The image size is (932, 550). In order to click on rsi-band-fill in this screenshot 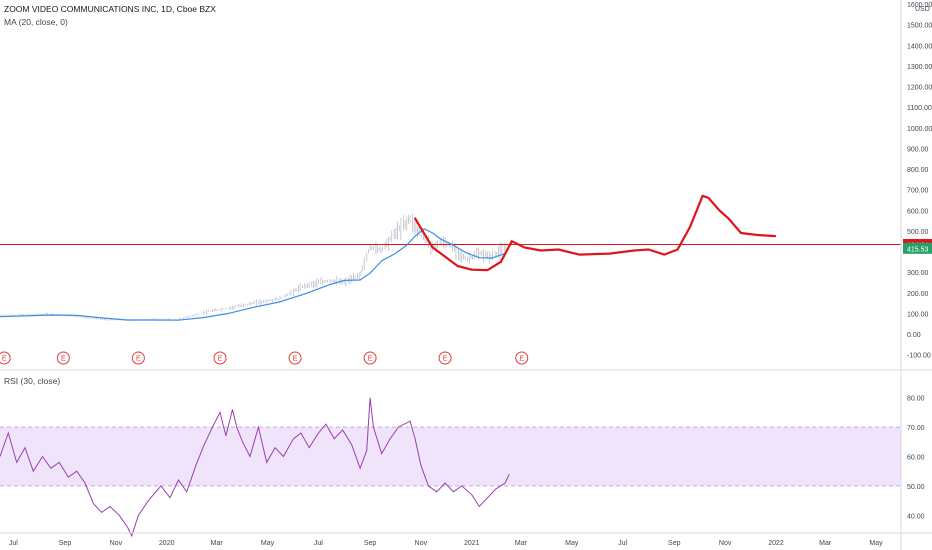, I will do `click(450, 456)`.